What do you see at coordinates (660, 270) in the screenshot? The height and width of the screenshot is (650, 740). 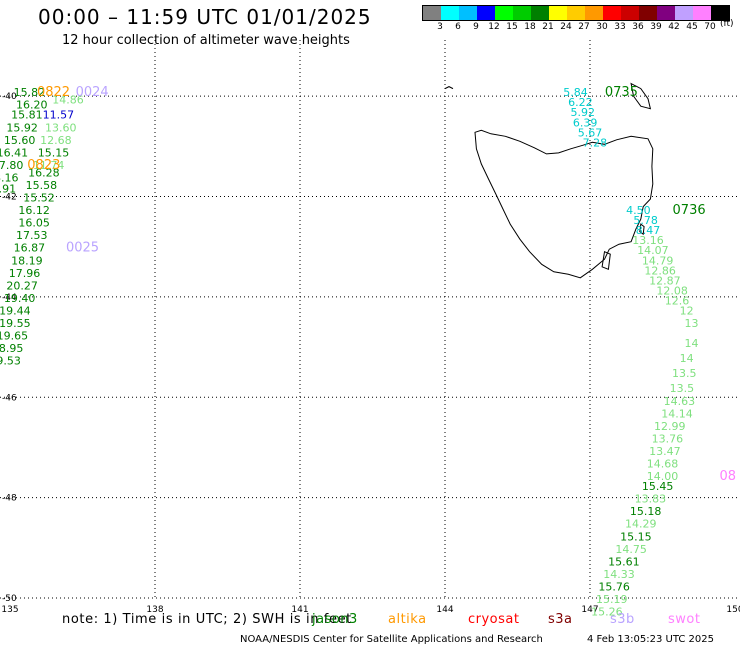 I see `swh-value-label: 12.86` at bounding box center [660, 270].